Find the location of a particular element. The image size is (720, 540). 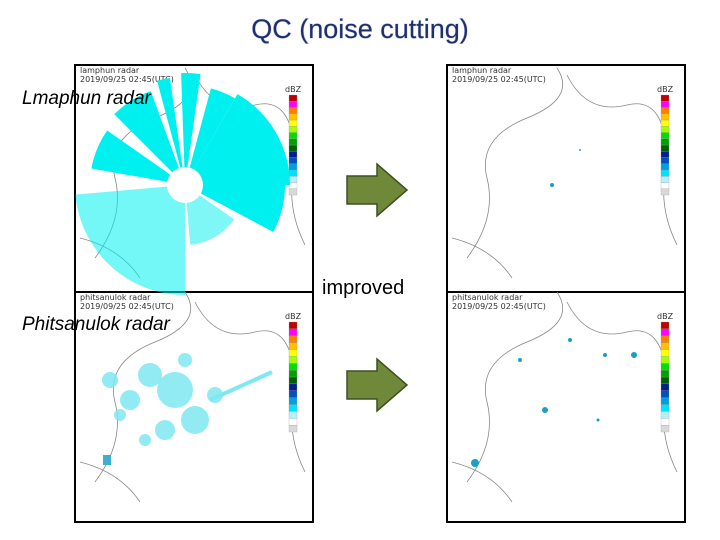

echo-streak is located at coordinates (241, 386).